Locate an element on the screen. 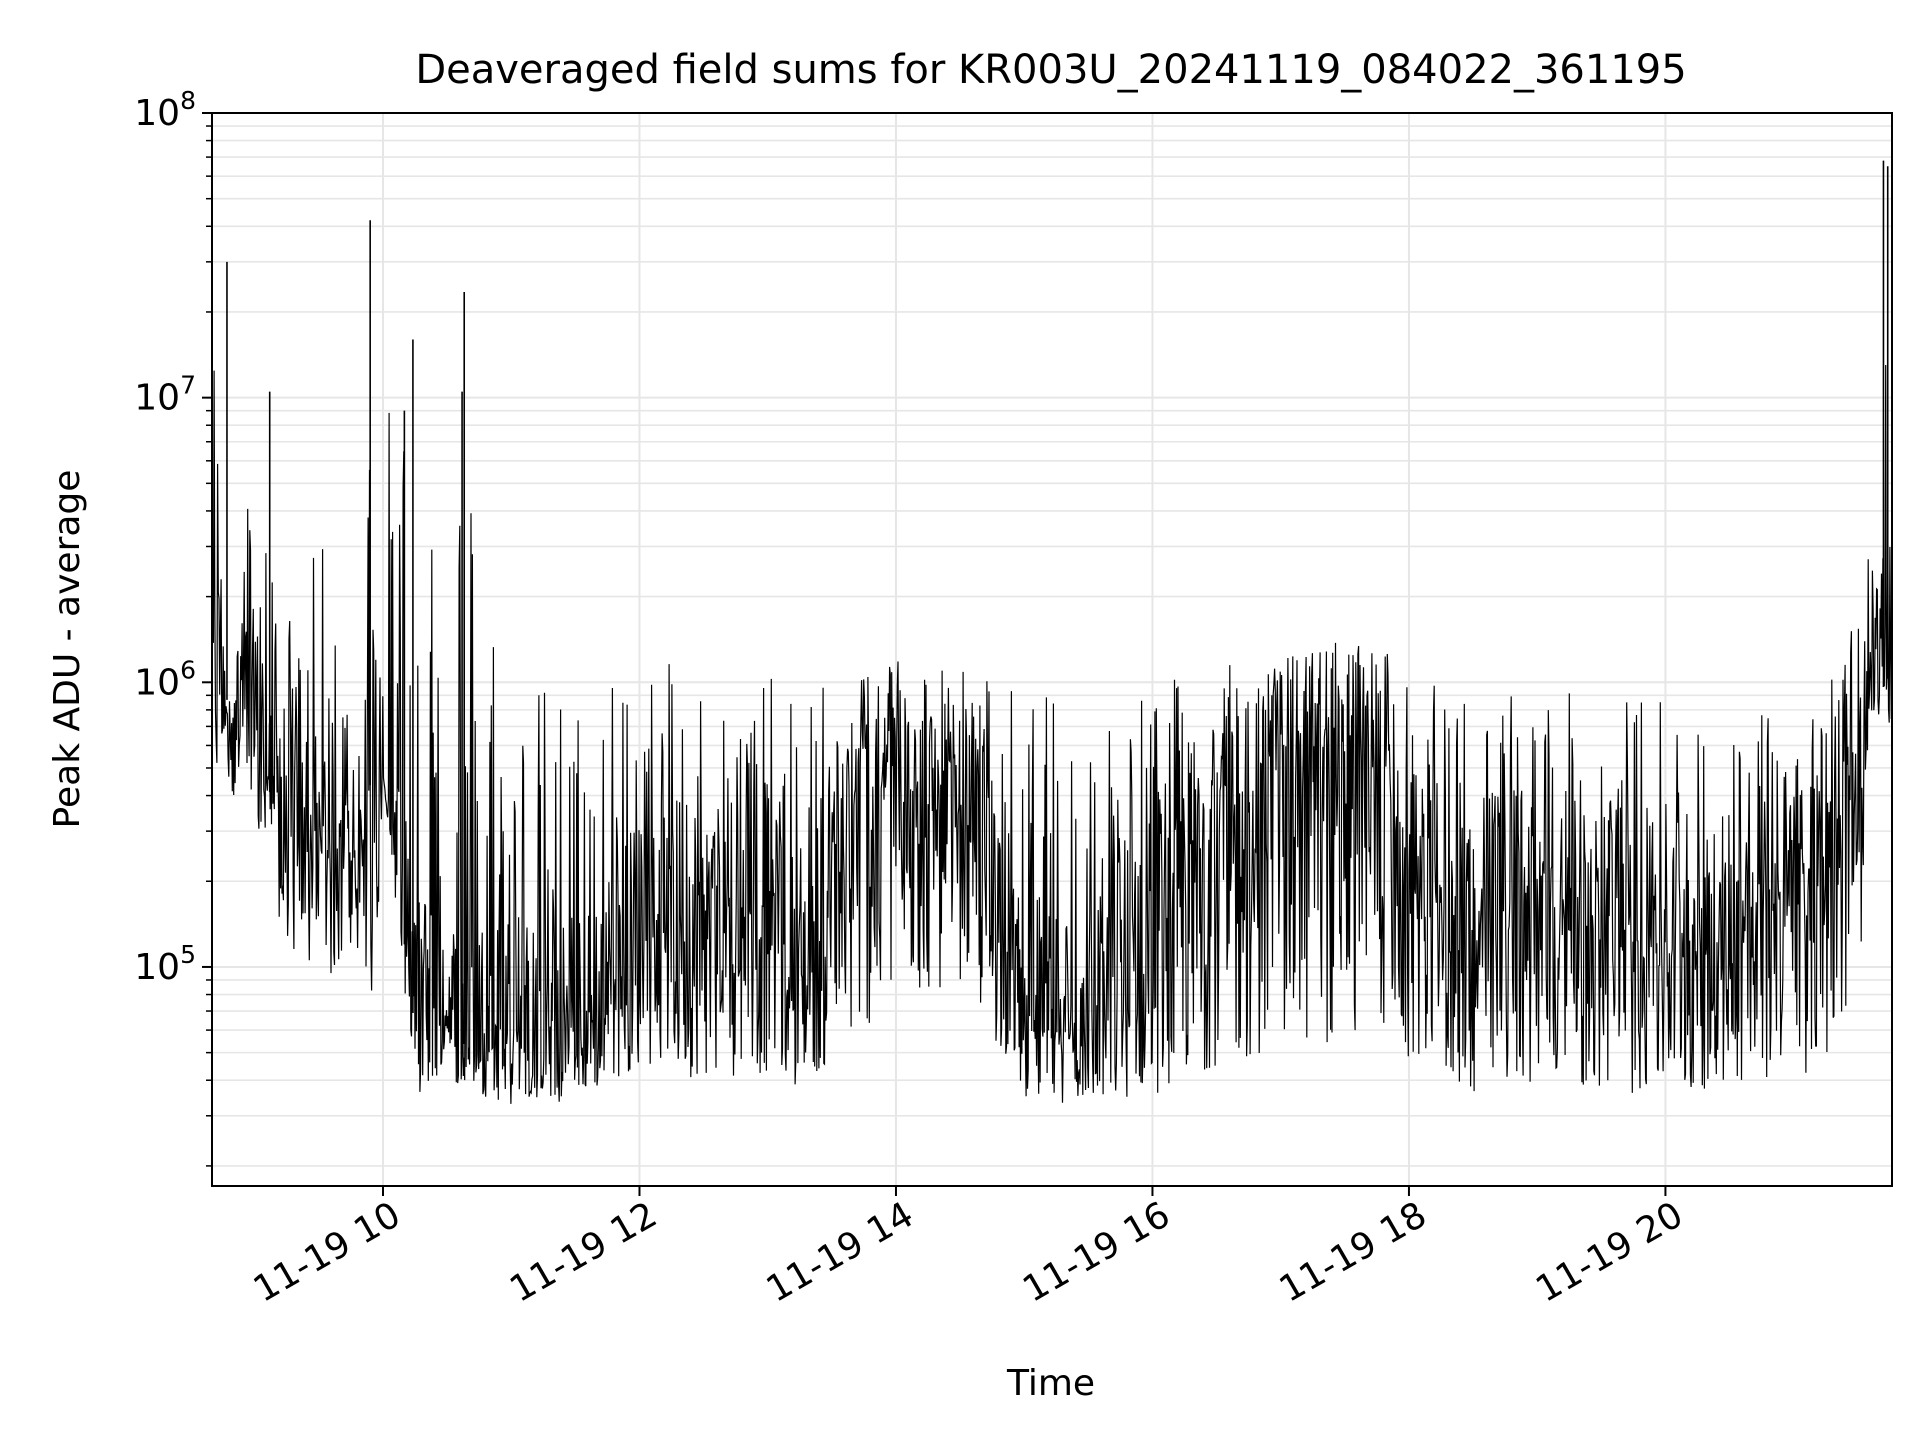 The width and height of the screenshot is (1920, 1440). x-tick-label: 11-19 12 is located at coordinates (583, 1252).